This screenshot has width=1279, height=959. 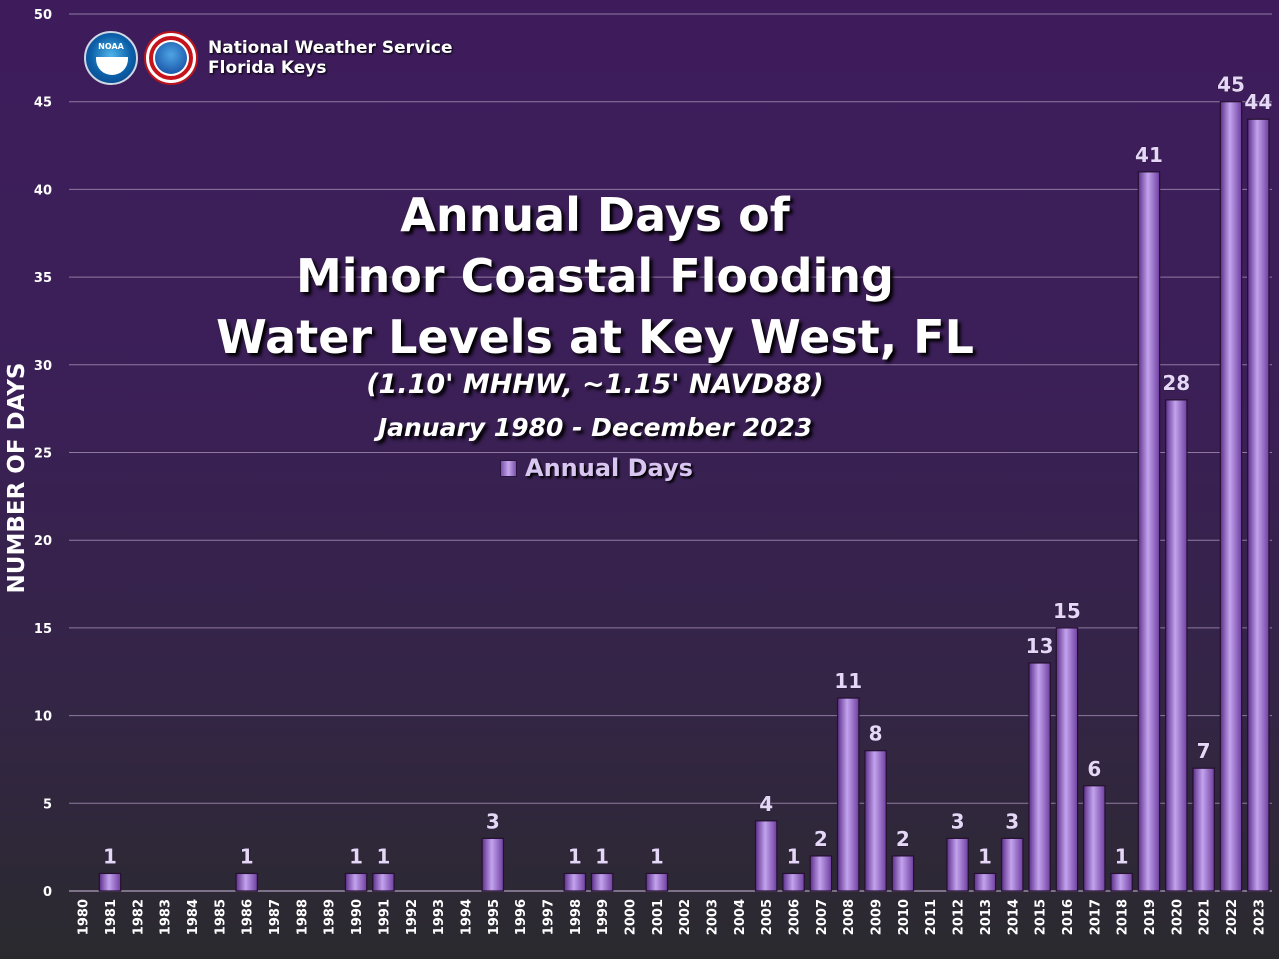 What do you see at coordinates (439, 917) in the screenshot?
I see `x-tick-label: 1993` at bounding box center [439, 917].